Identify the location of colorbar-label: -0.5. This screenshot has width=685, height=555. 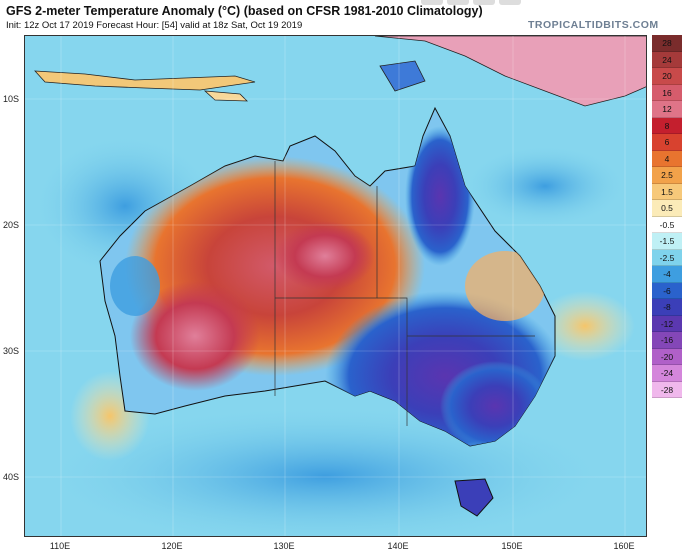
(667, 224).